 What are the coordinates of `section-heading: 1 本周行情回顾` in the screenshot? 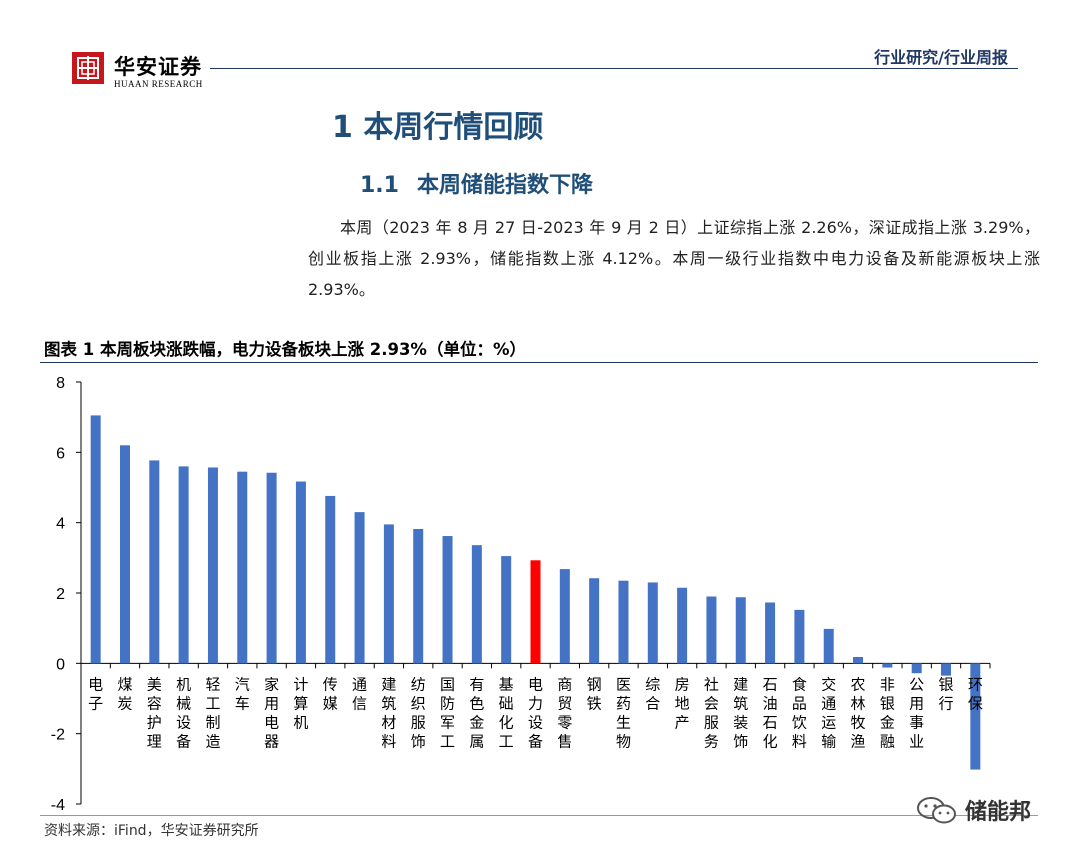 It's located at (438, 127).